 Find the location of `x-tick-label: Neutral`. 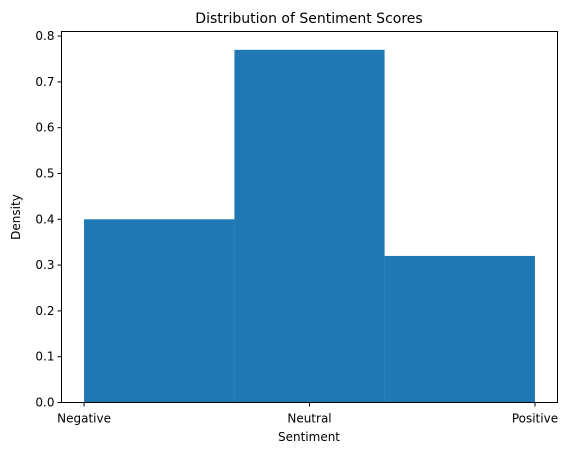

x-tick-label: Neutral is located at coordinates (309, 419).